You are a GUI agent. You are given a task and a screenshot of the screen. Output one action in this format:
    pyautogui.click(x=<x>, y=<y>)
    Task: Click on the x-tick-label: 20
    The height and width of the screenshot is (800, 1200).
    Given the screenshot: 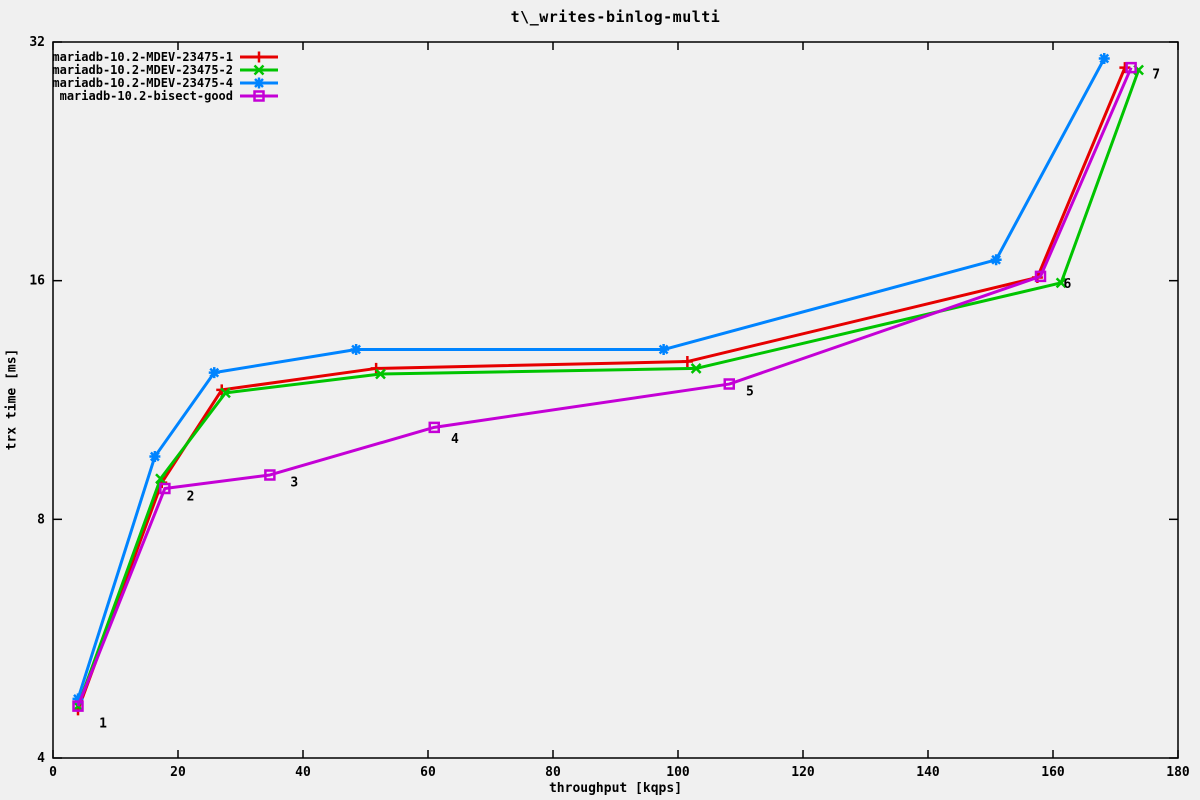 What is the action you would take?
    pyautogui.click(x=178, y=772)
    